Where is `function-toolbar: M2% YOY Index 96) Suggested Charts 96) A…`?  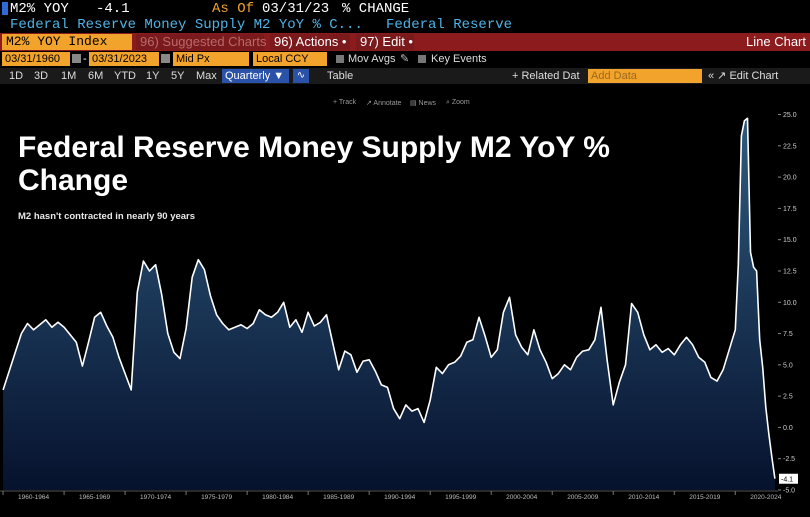 function-toolbar: M2% YOY Index 96) Suggested Charts 96) A… is located at coordinates (405, 42).